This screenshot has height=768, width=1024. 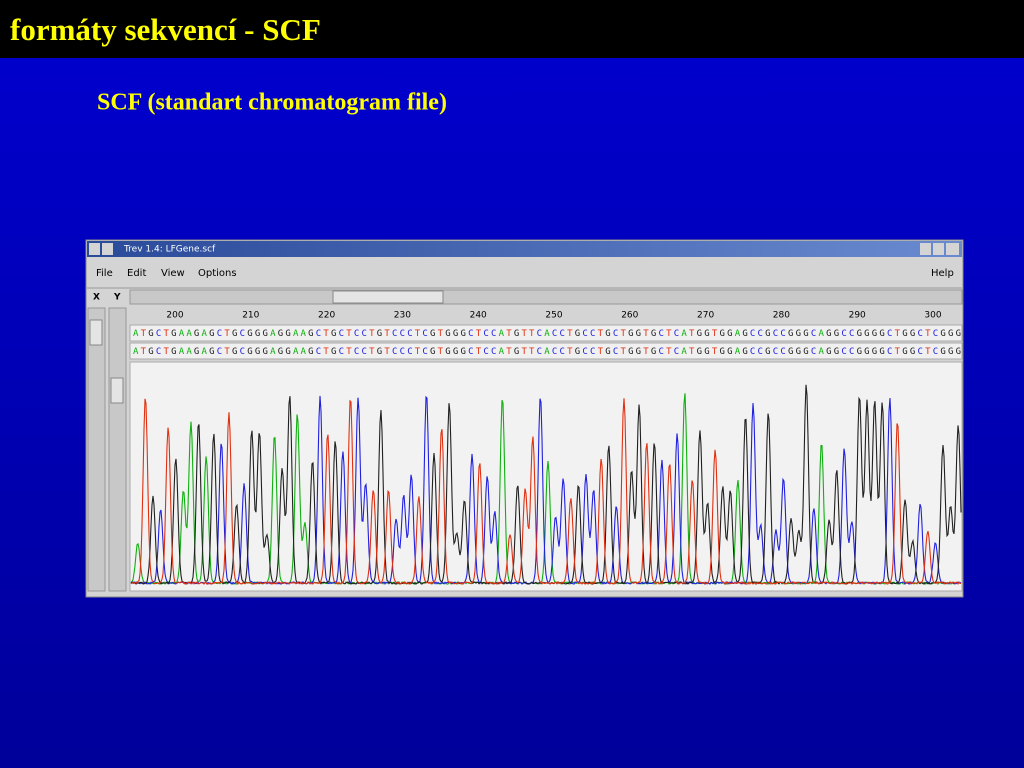 I want to click on ruler, so click(x=546, y=314).